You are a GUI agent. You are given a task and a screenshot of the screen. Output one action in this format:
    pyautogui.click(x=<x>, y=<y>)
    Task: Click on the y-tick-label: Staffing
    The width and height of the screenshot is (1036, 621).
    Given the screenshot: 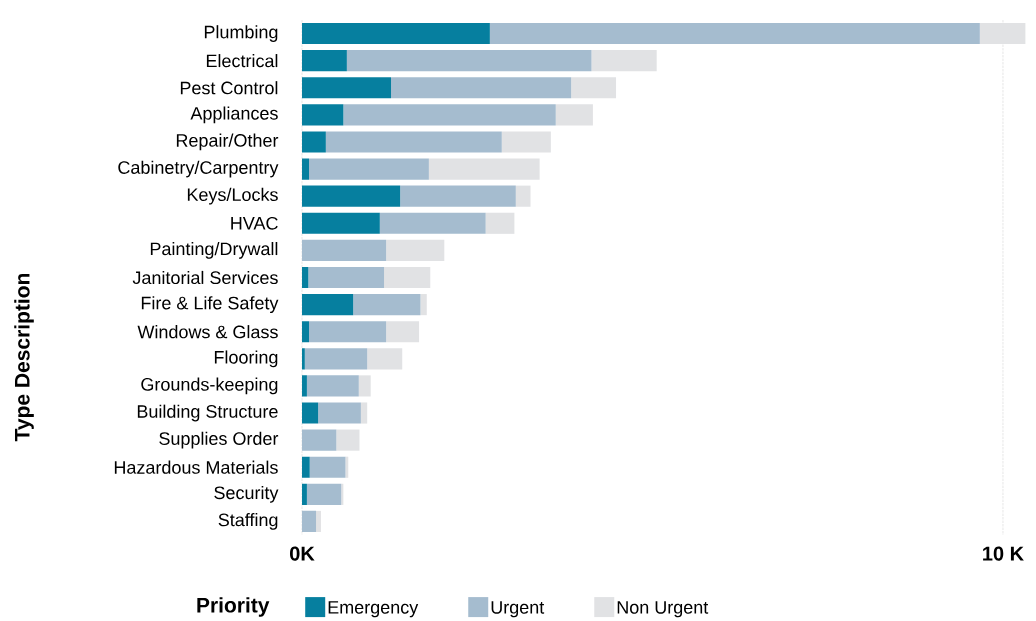 What is the action you would take?
    pyautogui.click(x=248, y=521)
    